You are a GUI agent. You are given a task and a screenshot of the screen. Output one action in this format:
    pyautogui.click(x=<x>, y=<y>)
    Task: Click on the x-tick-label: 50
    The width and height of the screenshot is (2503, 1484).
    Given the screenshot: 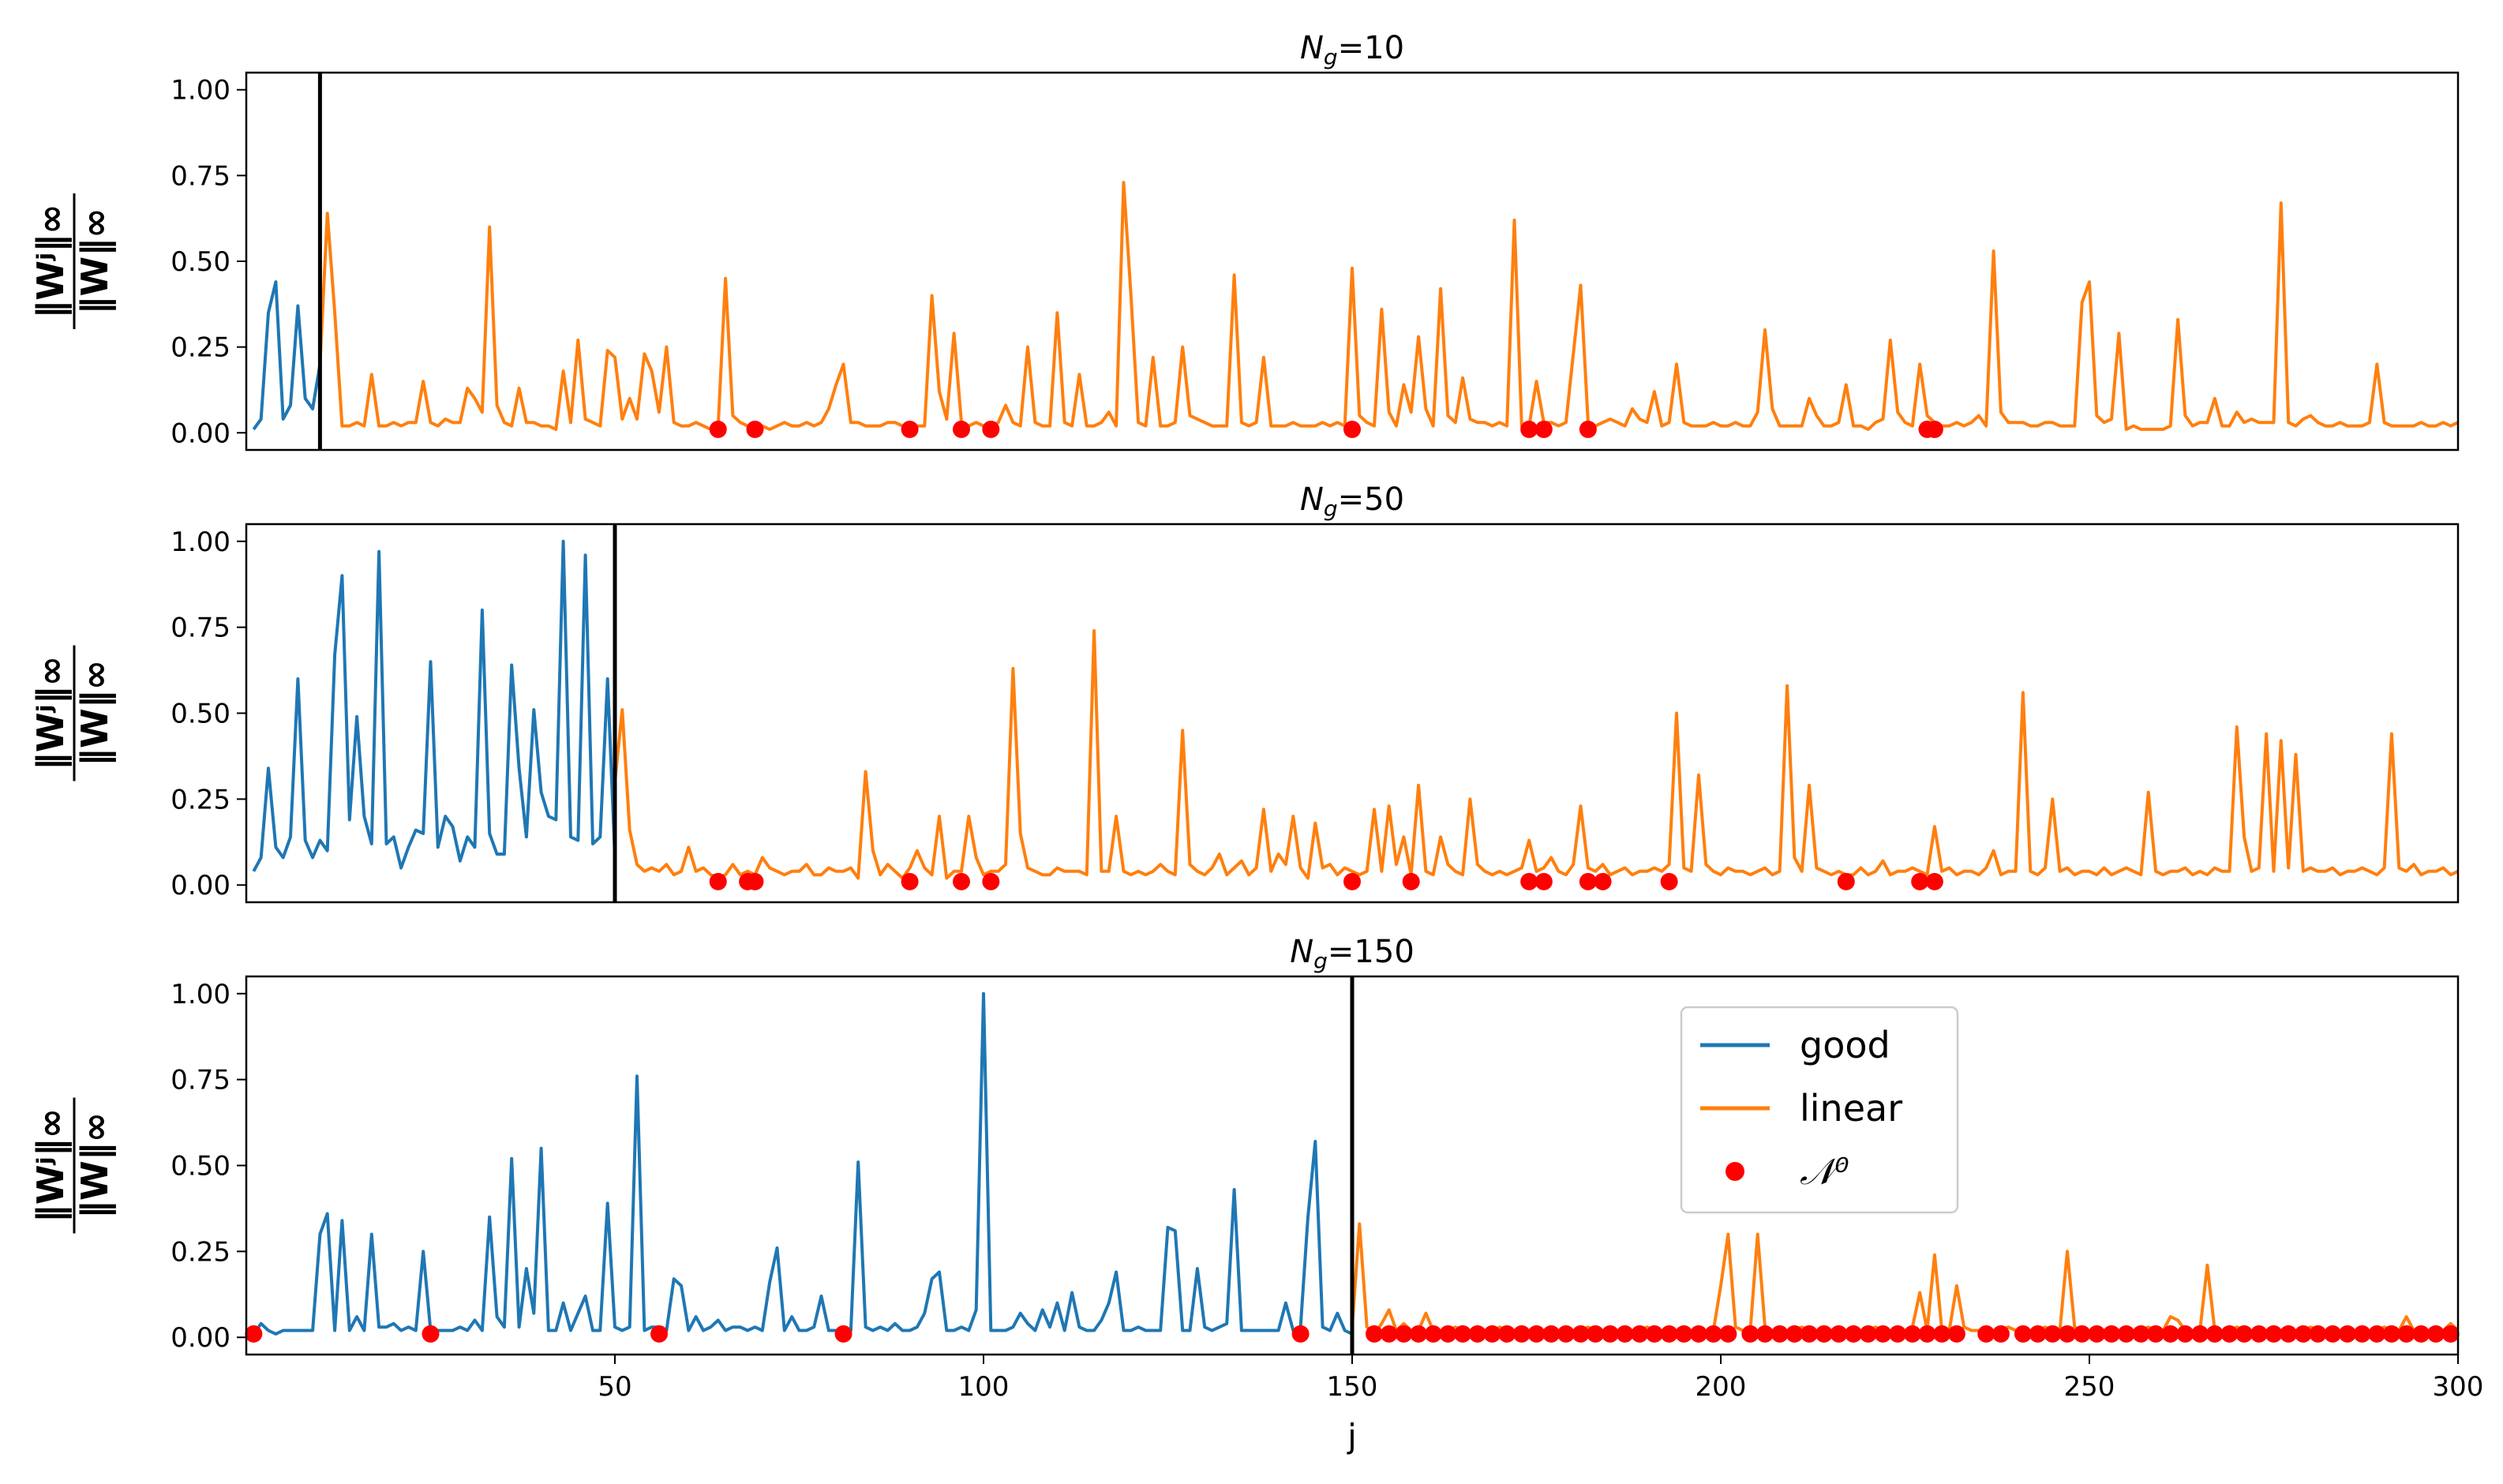 What is the action you would take?
    pyautogui.click(x=614, y=1387)
    